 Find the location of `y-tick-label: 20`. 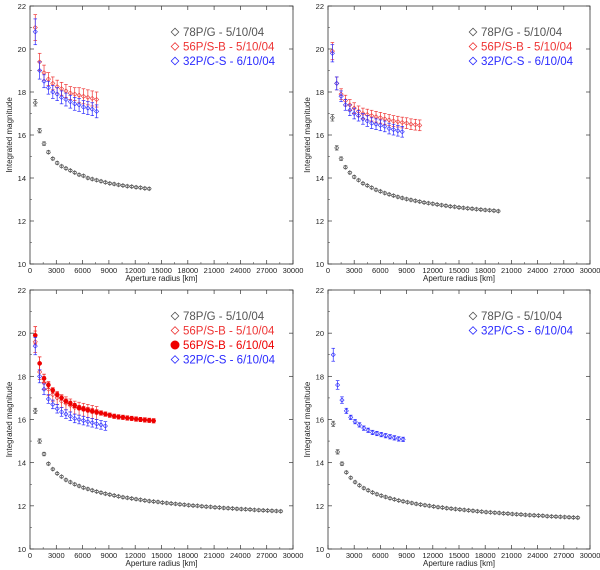

y-tick-label: 20 is located at coordinates (320, 333).